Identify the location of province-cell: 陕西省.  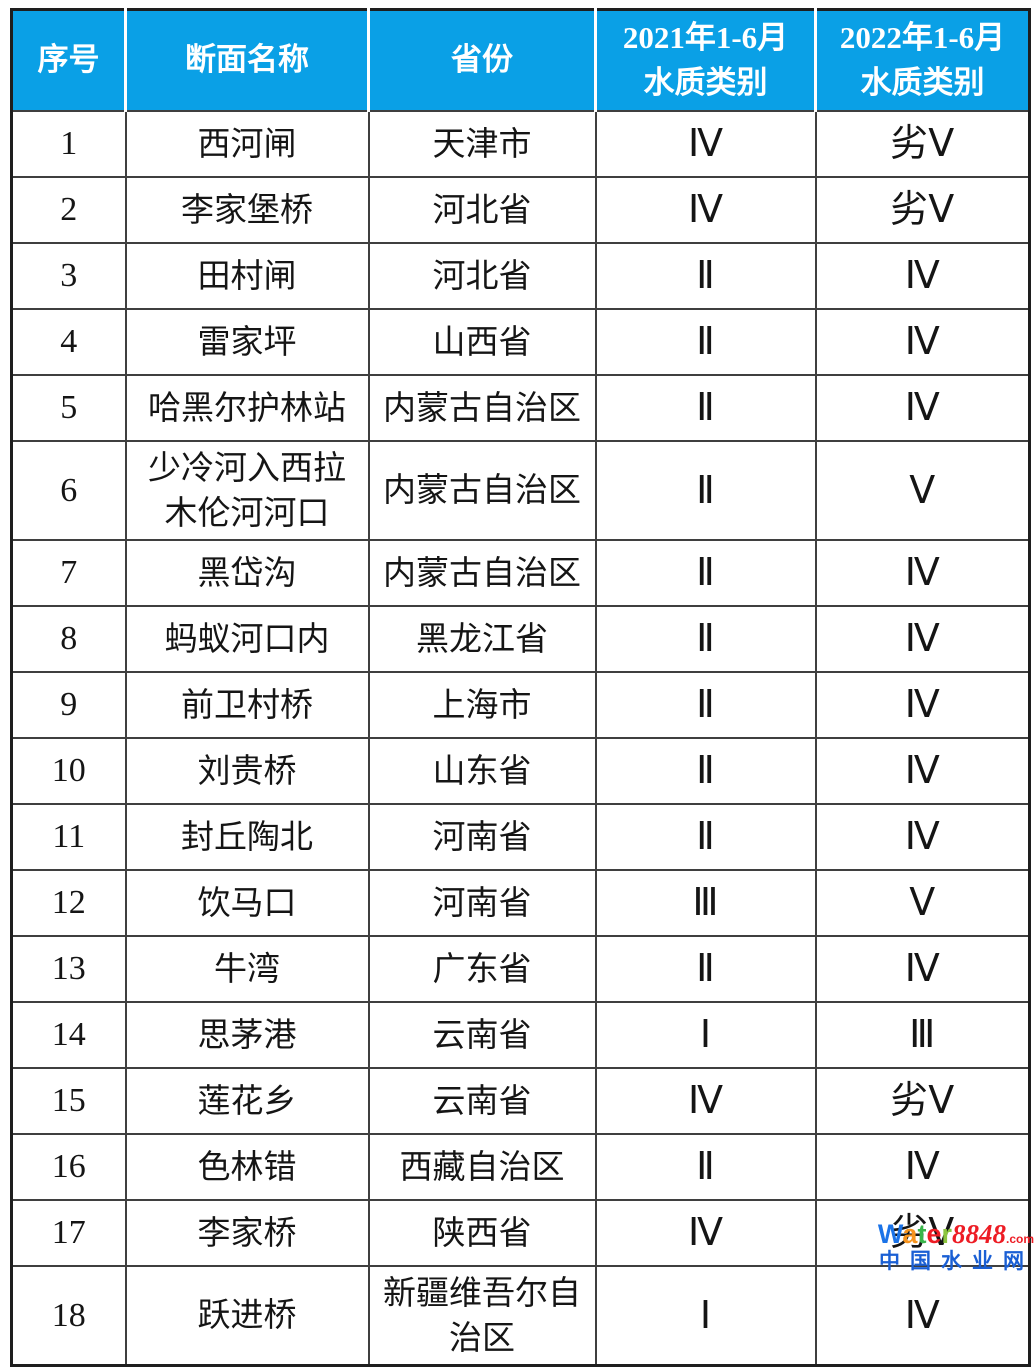
(482, 1233).